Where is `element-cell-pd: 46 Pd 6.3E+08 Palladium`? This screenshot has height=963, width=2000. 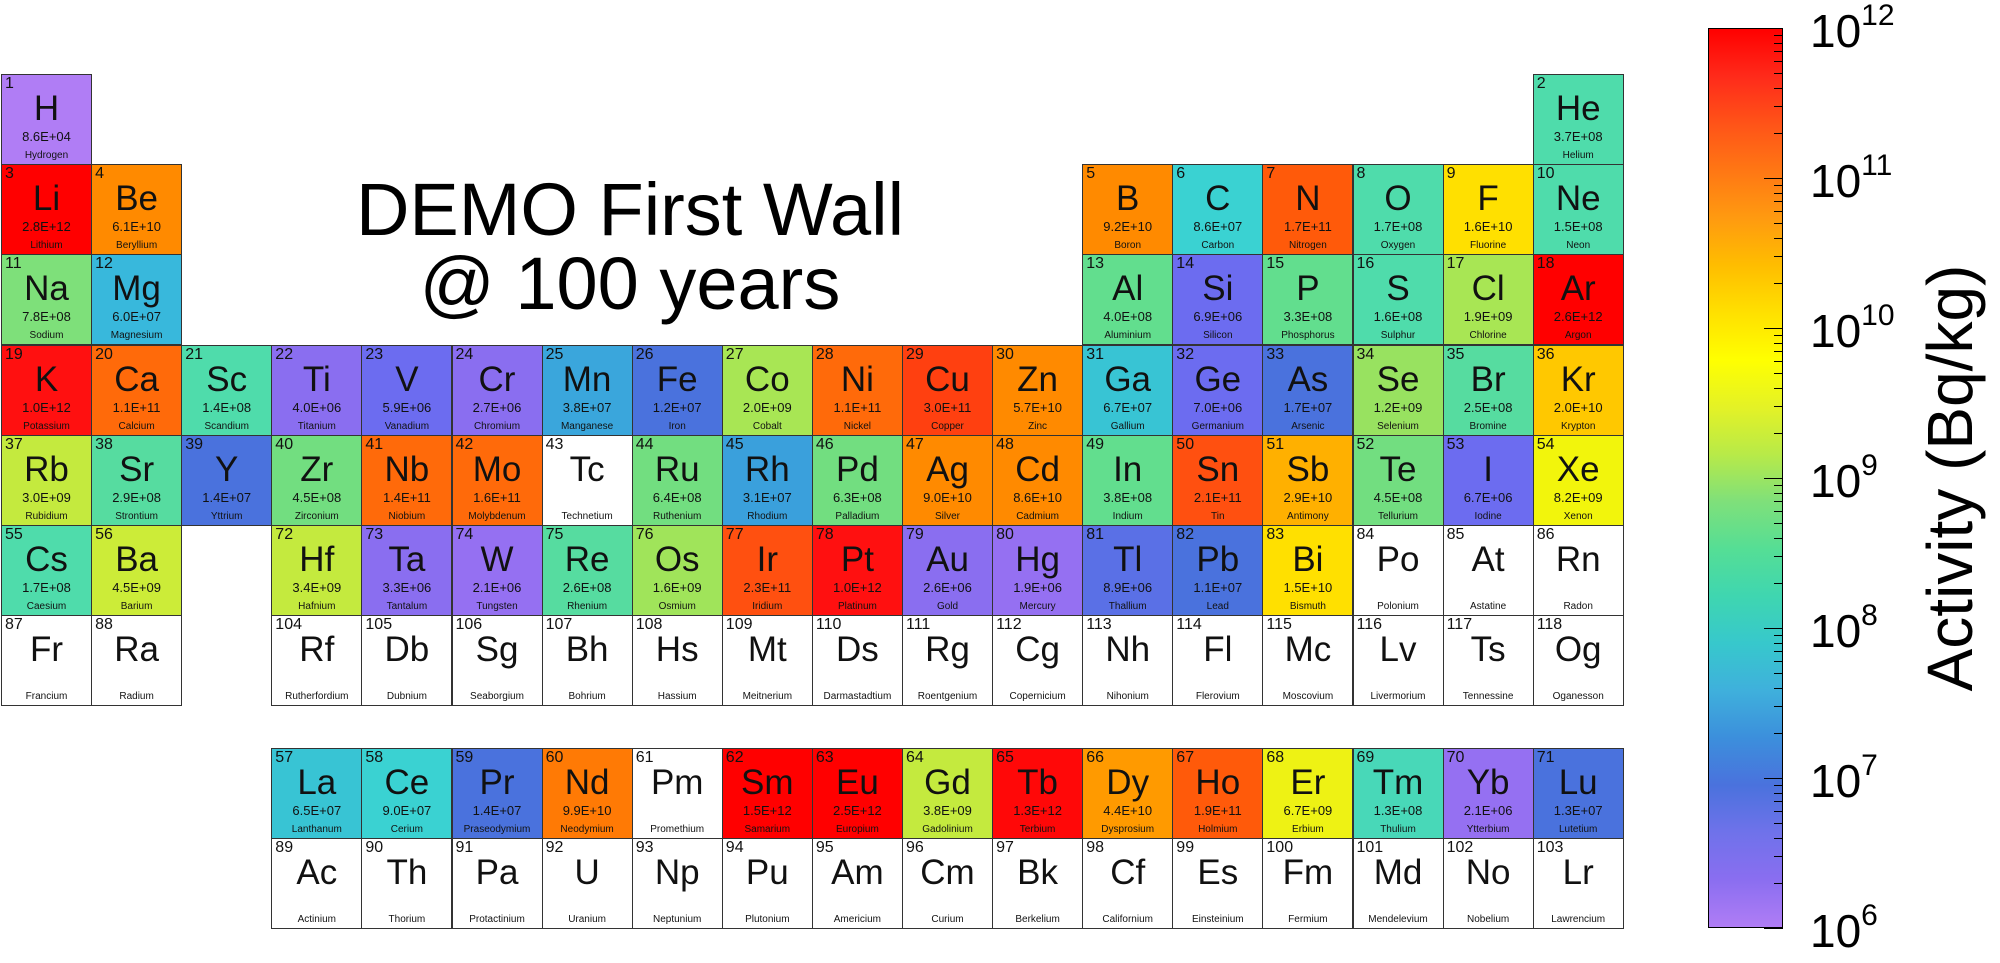 element-cell-pd: 46 Pd 6.3E+08 Palladium is located at coordinates (857, 480).